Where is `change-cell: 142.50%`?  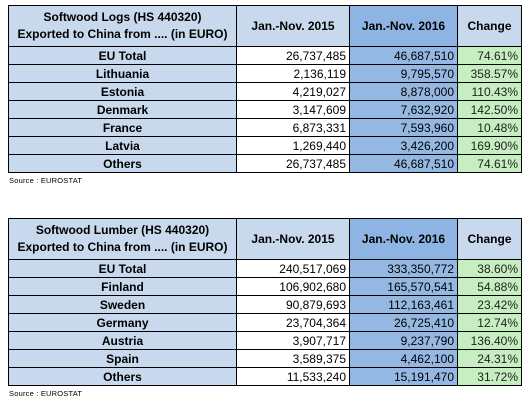 change-cell: 142.50% is located at coordinates (489, 109).